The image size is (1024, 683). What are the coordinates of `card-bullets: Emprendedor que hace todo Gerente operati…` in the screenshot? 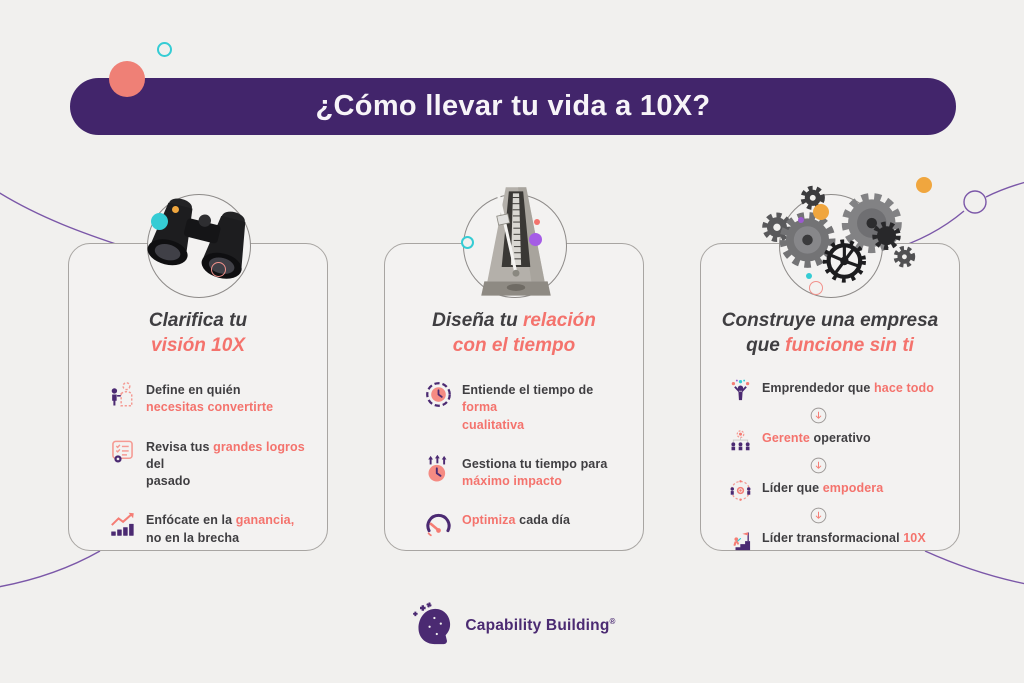 It's located at (830, 465).